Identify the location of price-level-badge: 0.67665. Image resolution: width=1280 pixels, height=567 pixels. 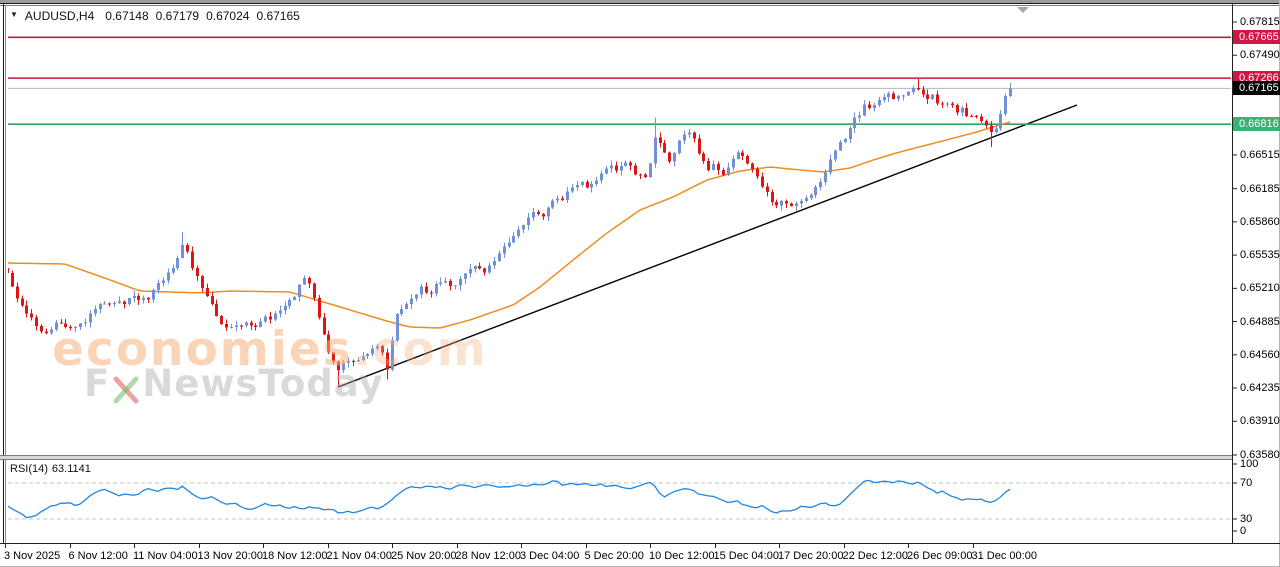
(1256, 37).